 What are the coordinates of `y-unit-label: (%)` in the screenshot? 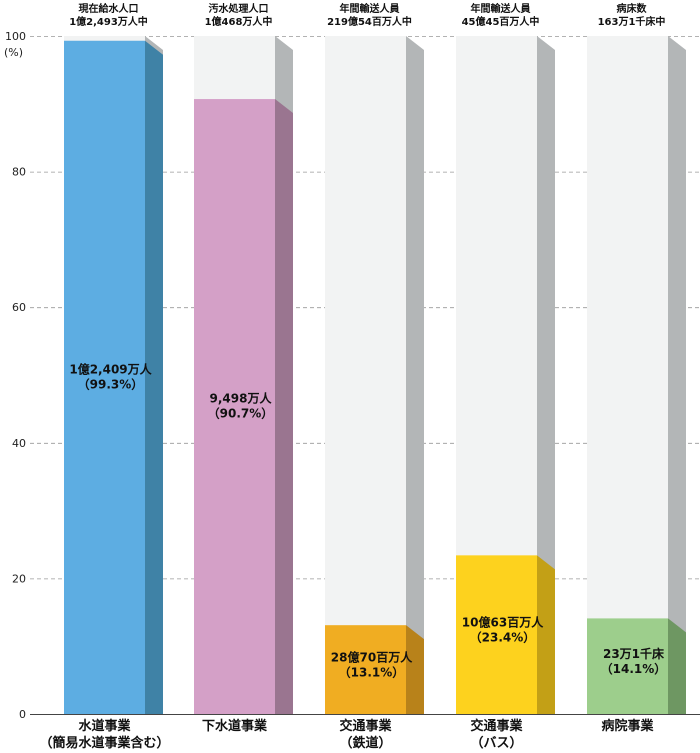 It's located at (13, 52).